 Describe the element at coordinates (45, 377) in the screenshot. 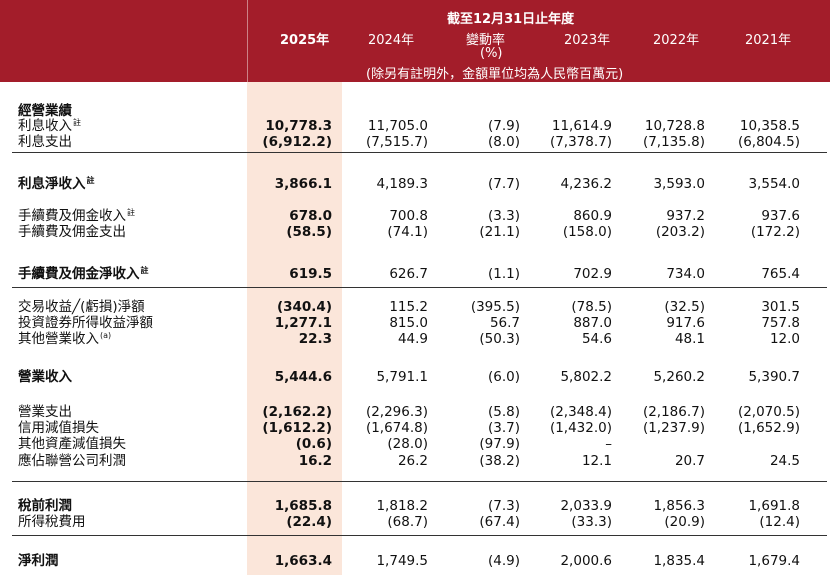

I see `row-label: 營業收入` at that location.